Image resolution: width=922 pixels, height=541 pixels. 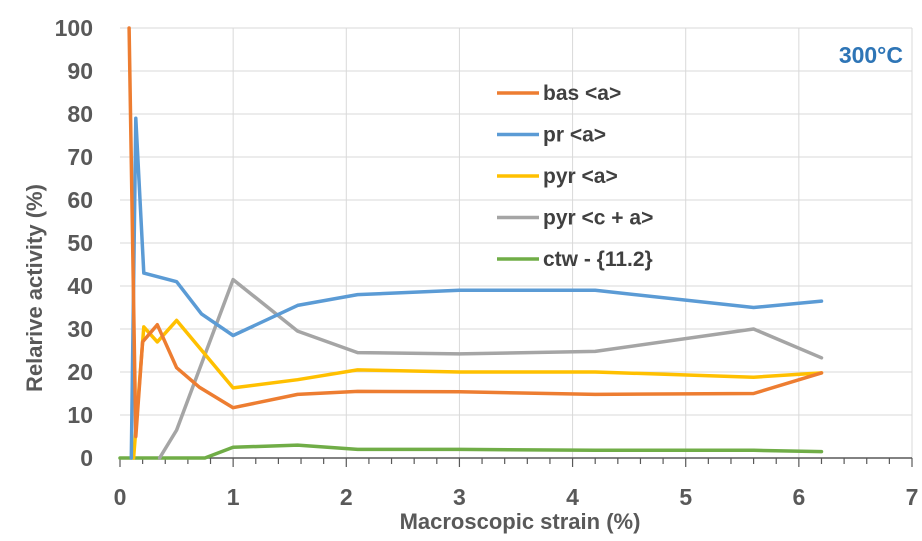 I want to click on x-tick-label: 7, so click(x=912, y=497).